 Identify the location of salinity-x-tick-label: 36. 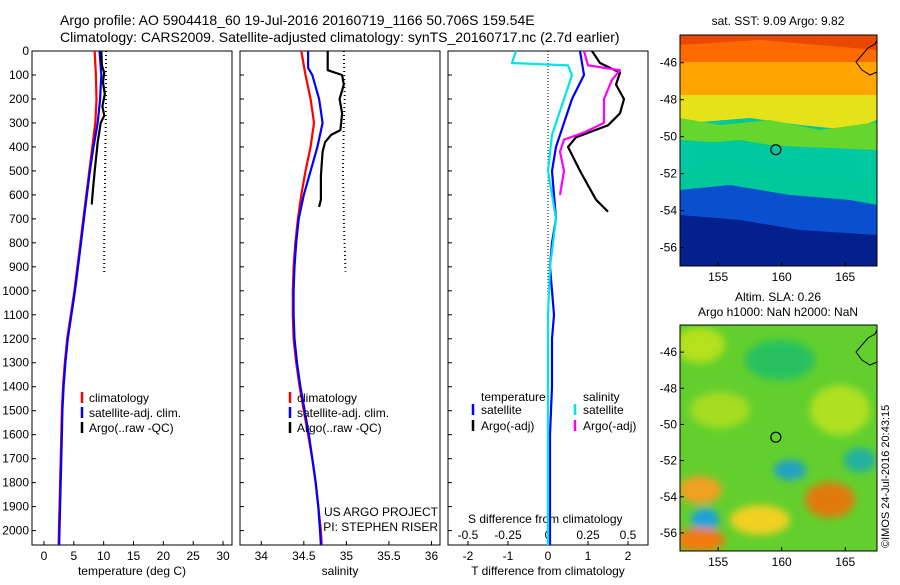
(432, 556).